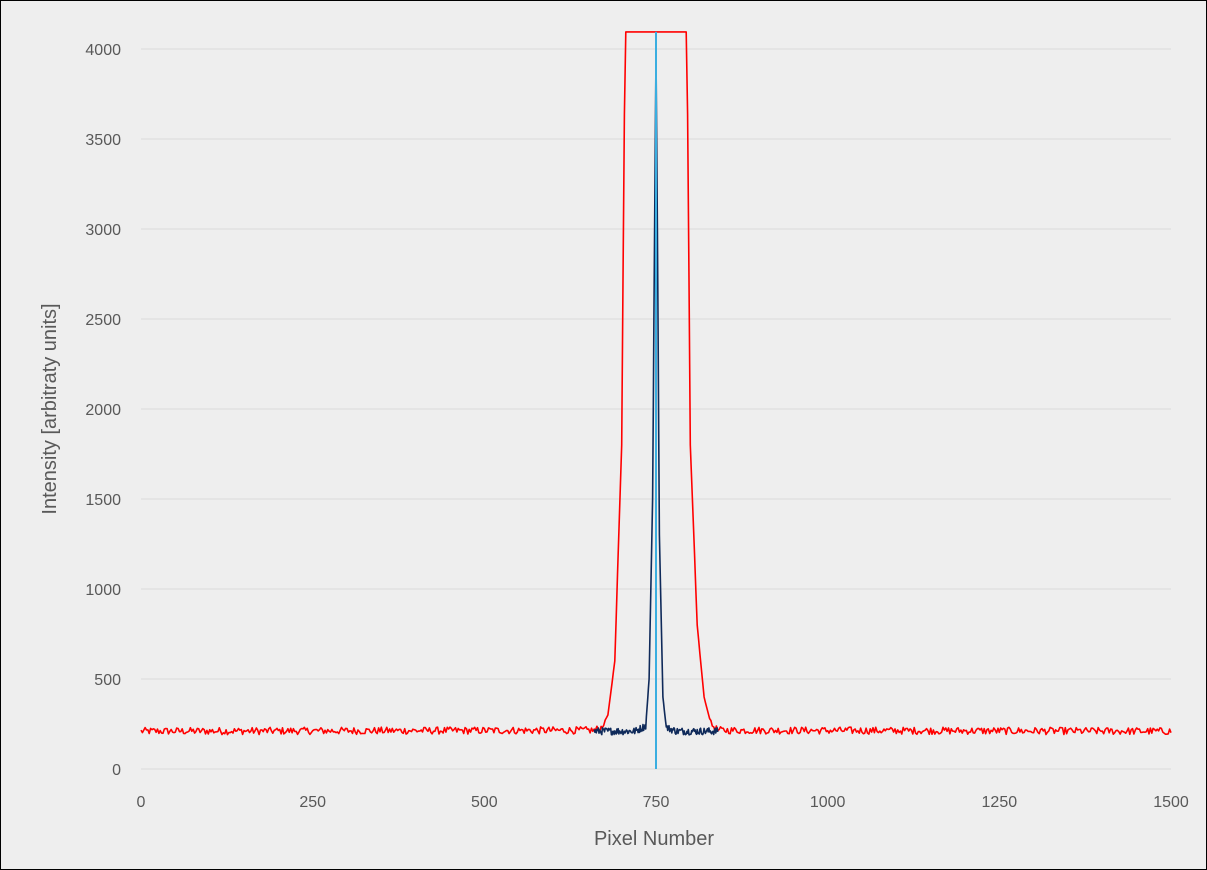 The image size is (1207, 870). What do you see at coordinates (116, 770) in the screenshot?
I see `y-tick-label: 0` at bounding box center [116, 770].